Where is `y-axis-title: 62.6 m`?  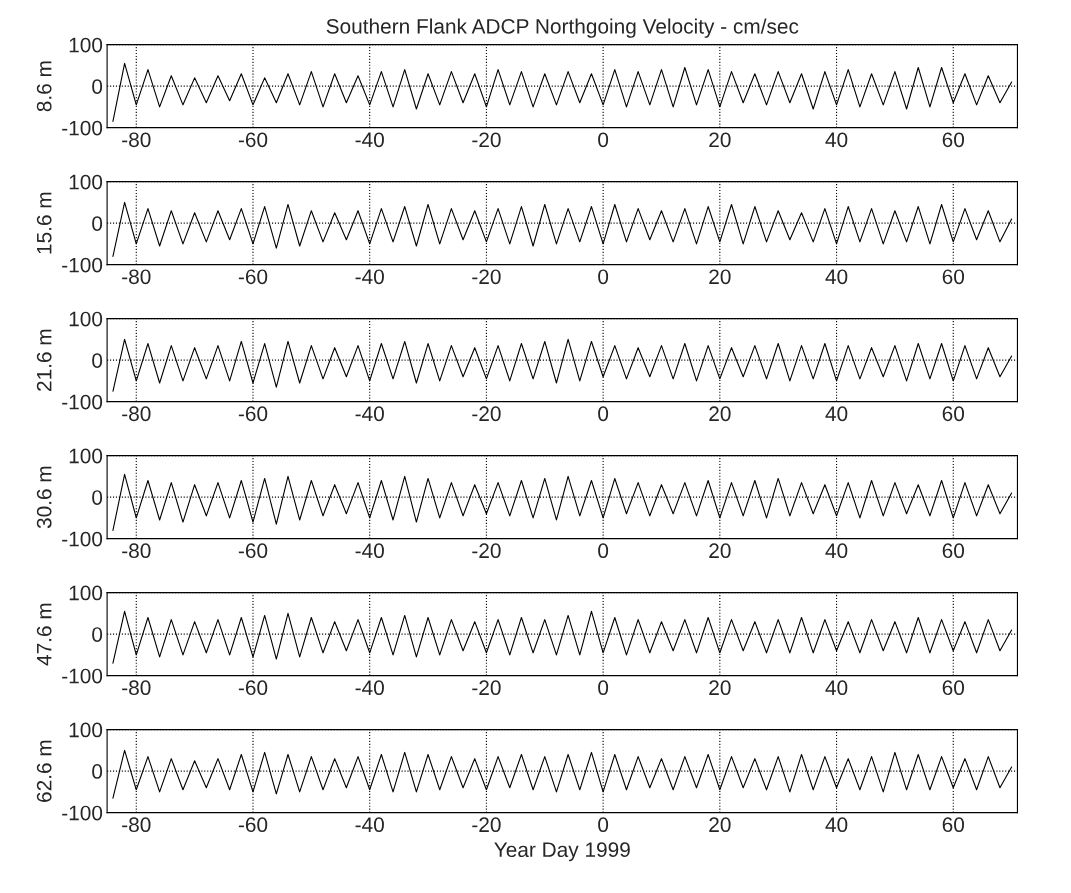 y-axis-title: 62.6 m is located at coordinates (44, 771).